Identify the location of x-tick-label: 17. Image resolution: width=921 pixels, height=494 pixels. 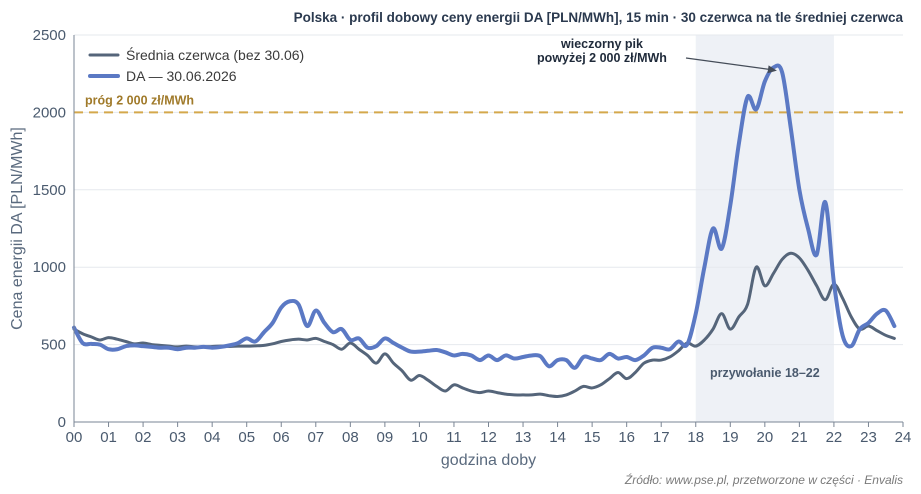
(661, 437).